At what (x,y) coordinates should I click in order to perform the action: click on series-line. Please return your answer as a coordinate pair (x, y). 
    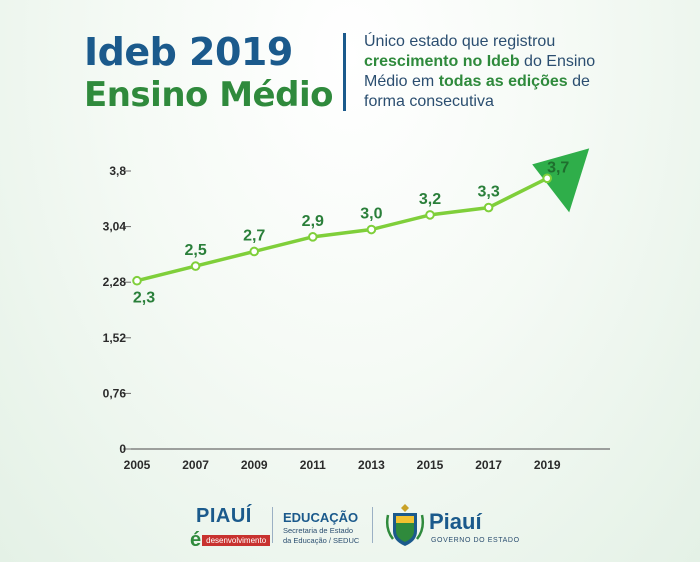
    Looking at the image, I should click on (342, 229).